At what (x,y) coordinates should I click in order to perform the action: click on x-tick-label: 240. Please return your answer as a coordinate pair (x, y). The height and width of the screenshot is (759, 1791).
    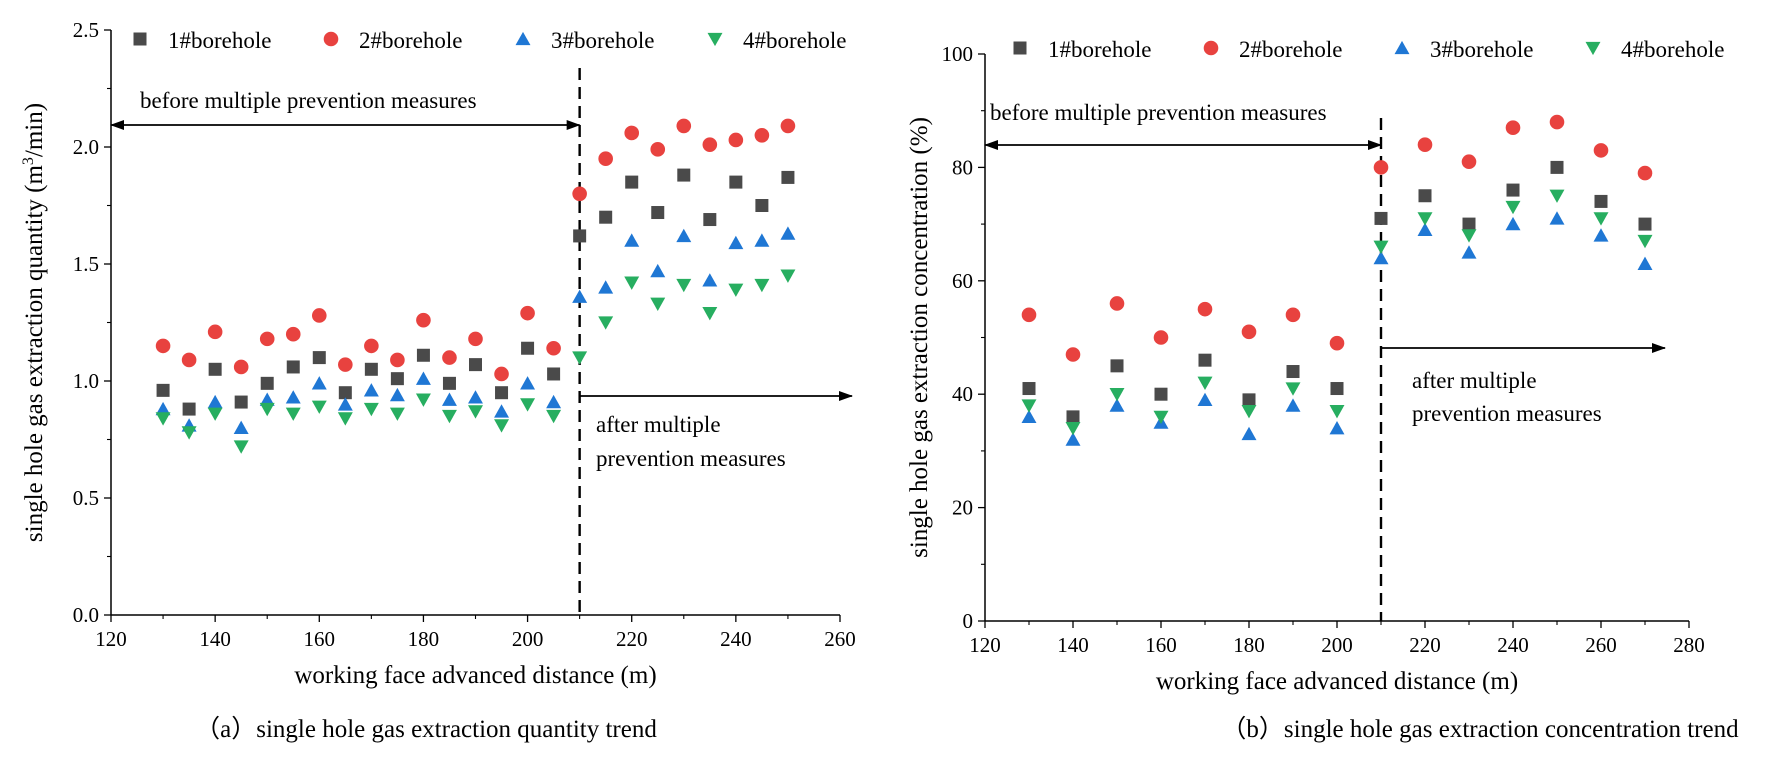
    Looking at the image, I should click on (736, 639).